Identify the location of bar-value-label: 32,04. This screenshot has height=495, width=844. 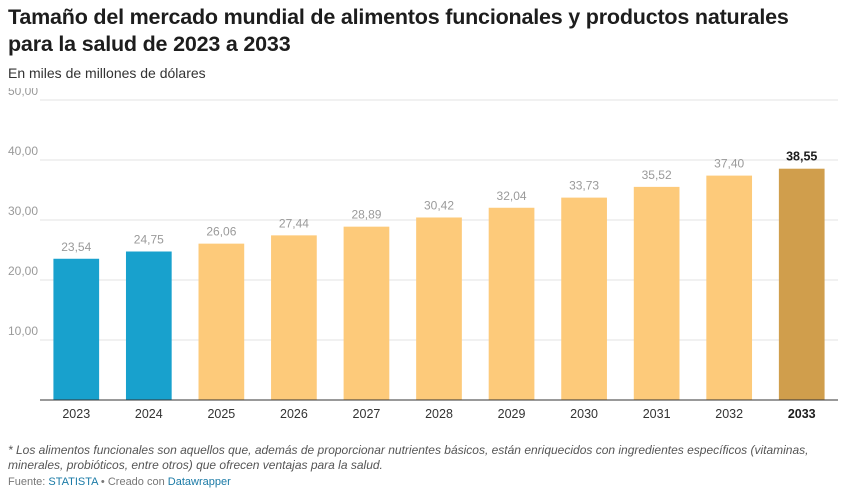
(512, 196).